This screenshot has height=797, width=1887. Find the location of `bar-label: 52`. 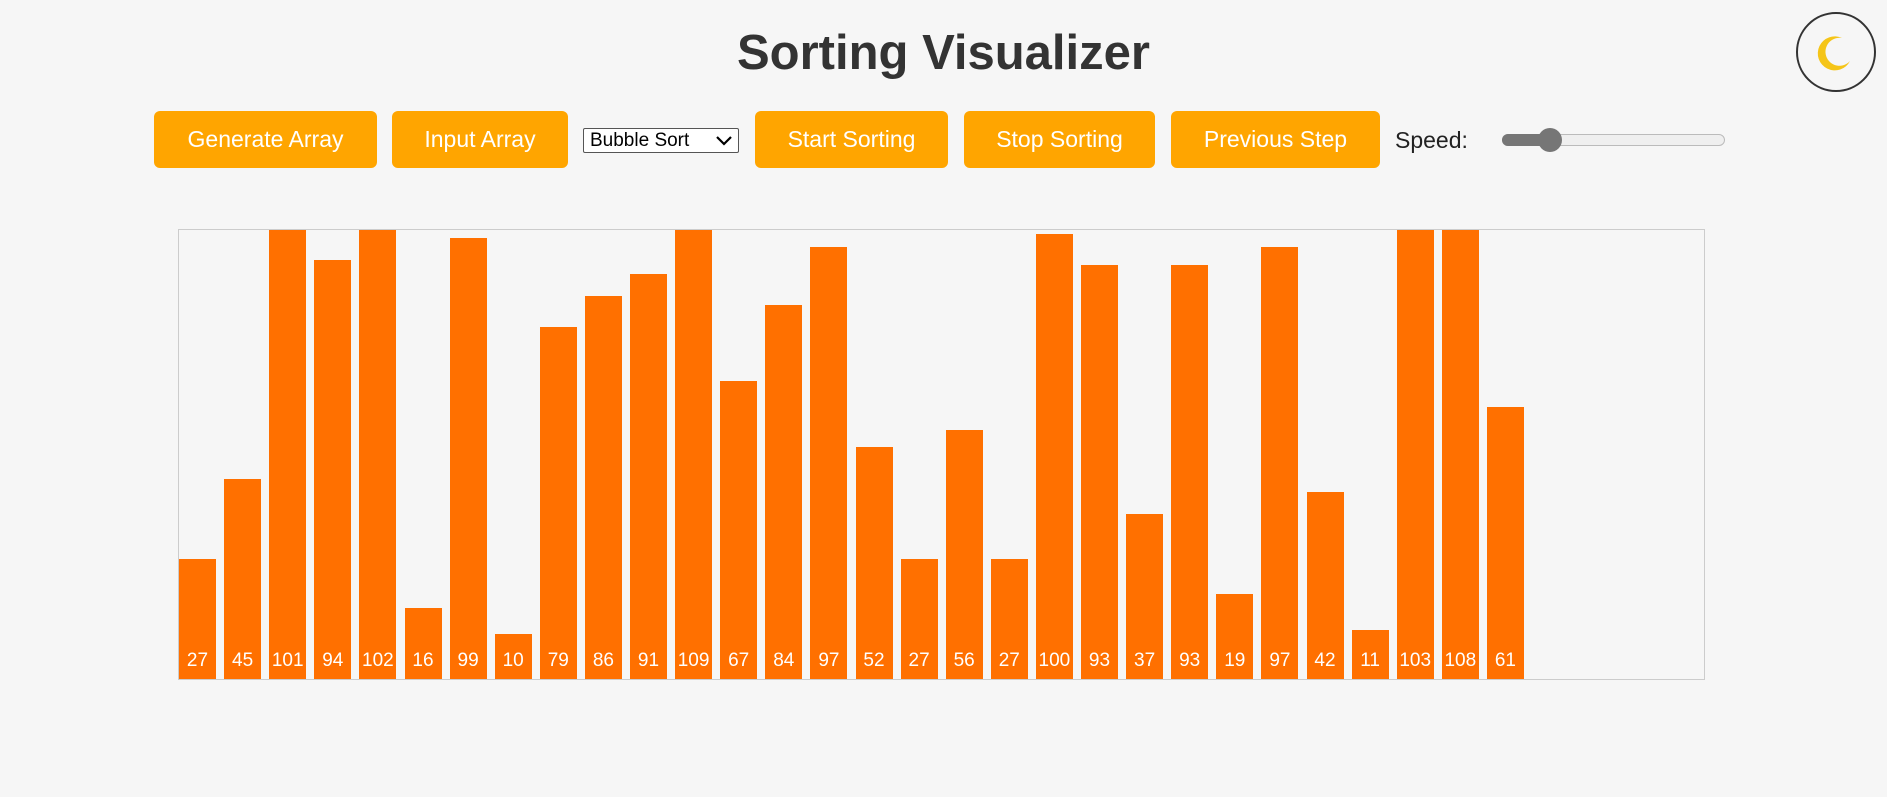

bar-label: 52 is located at coordinates (874, 660).